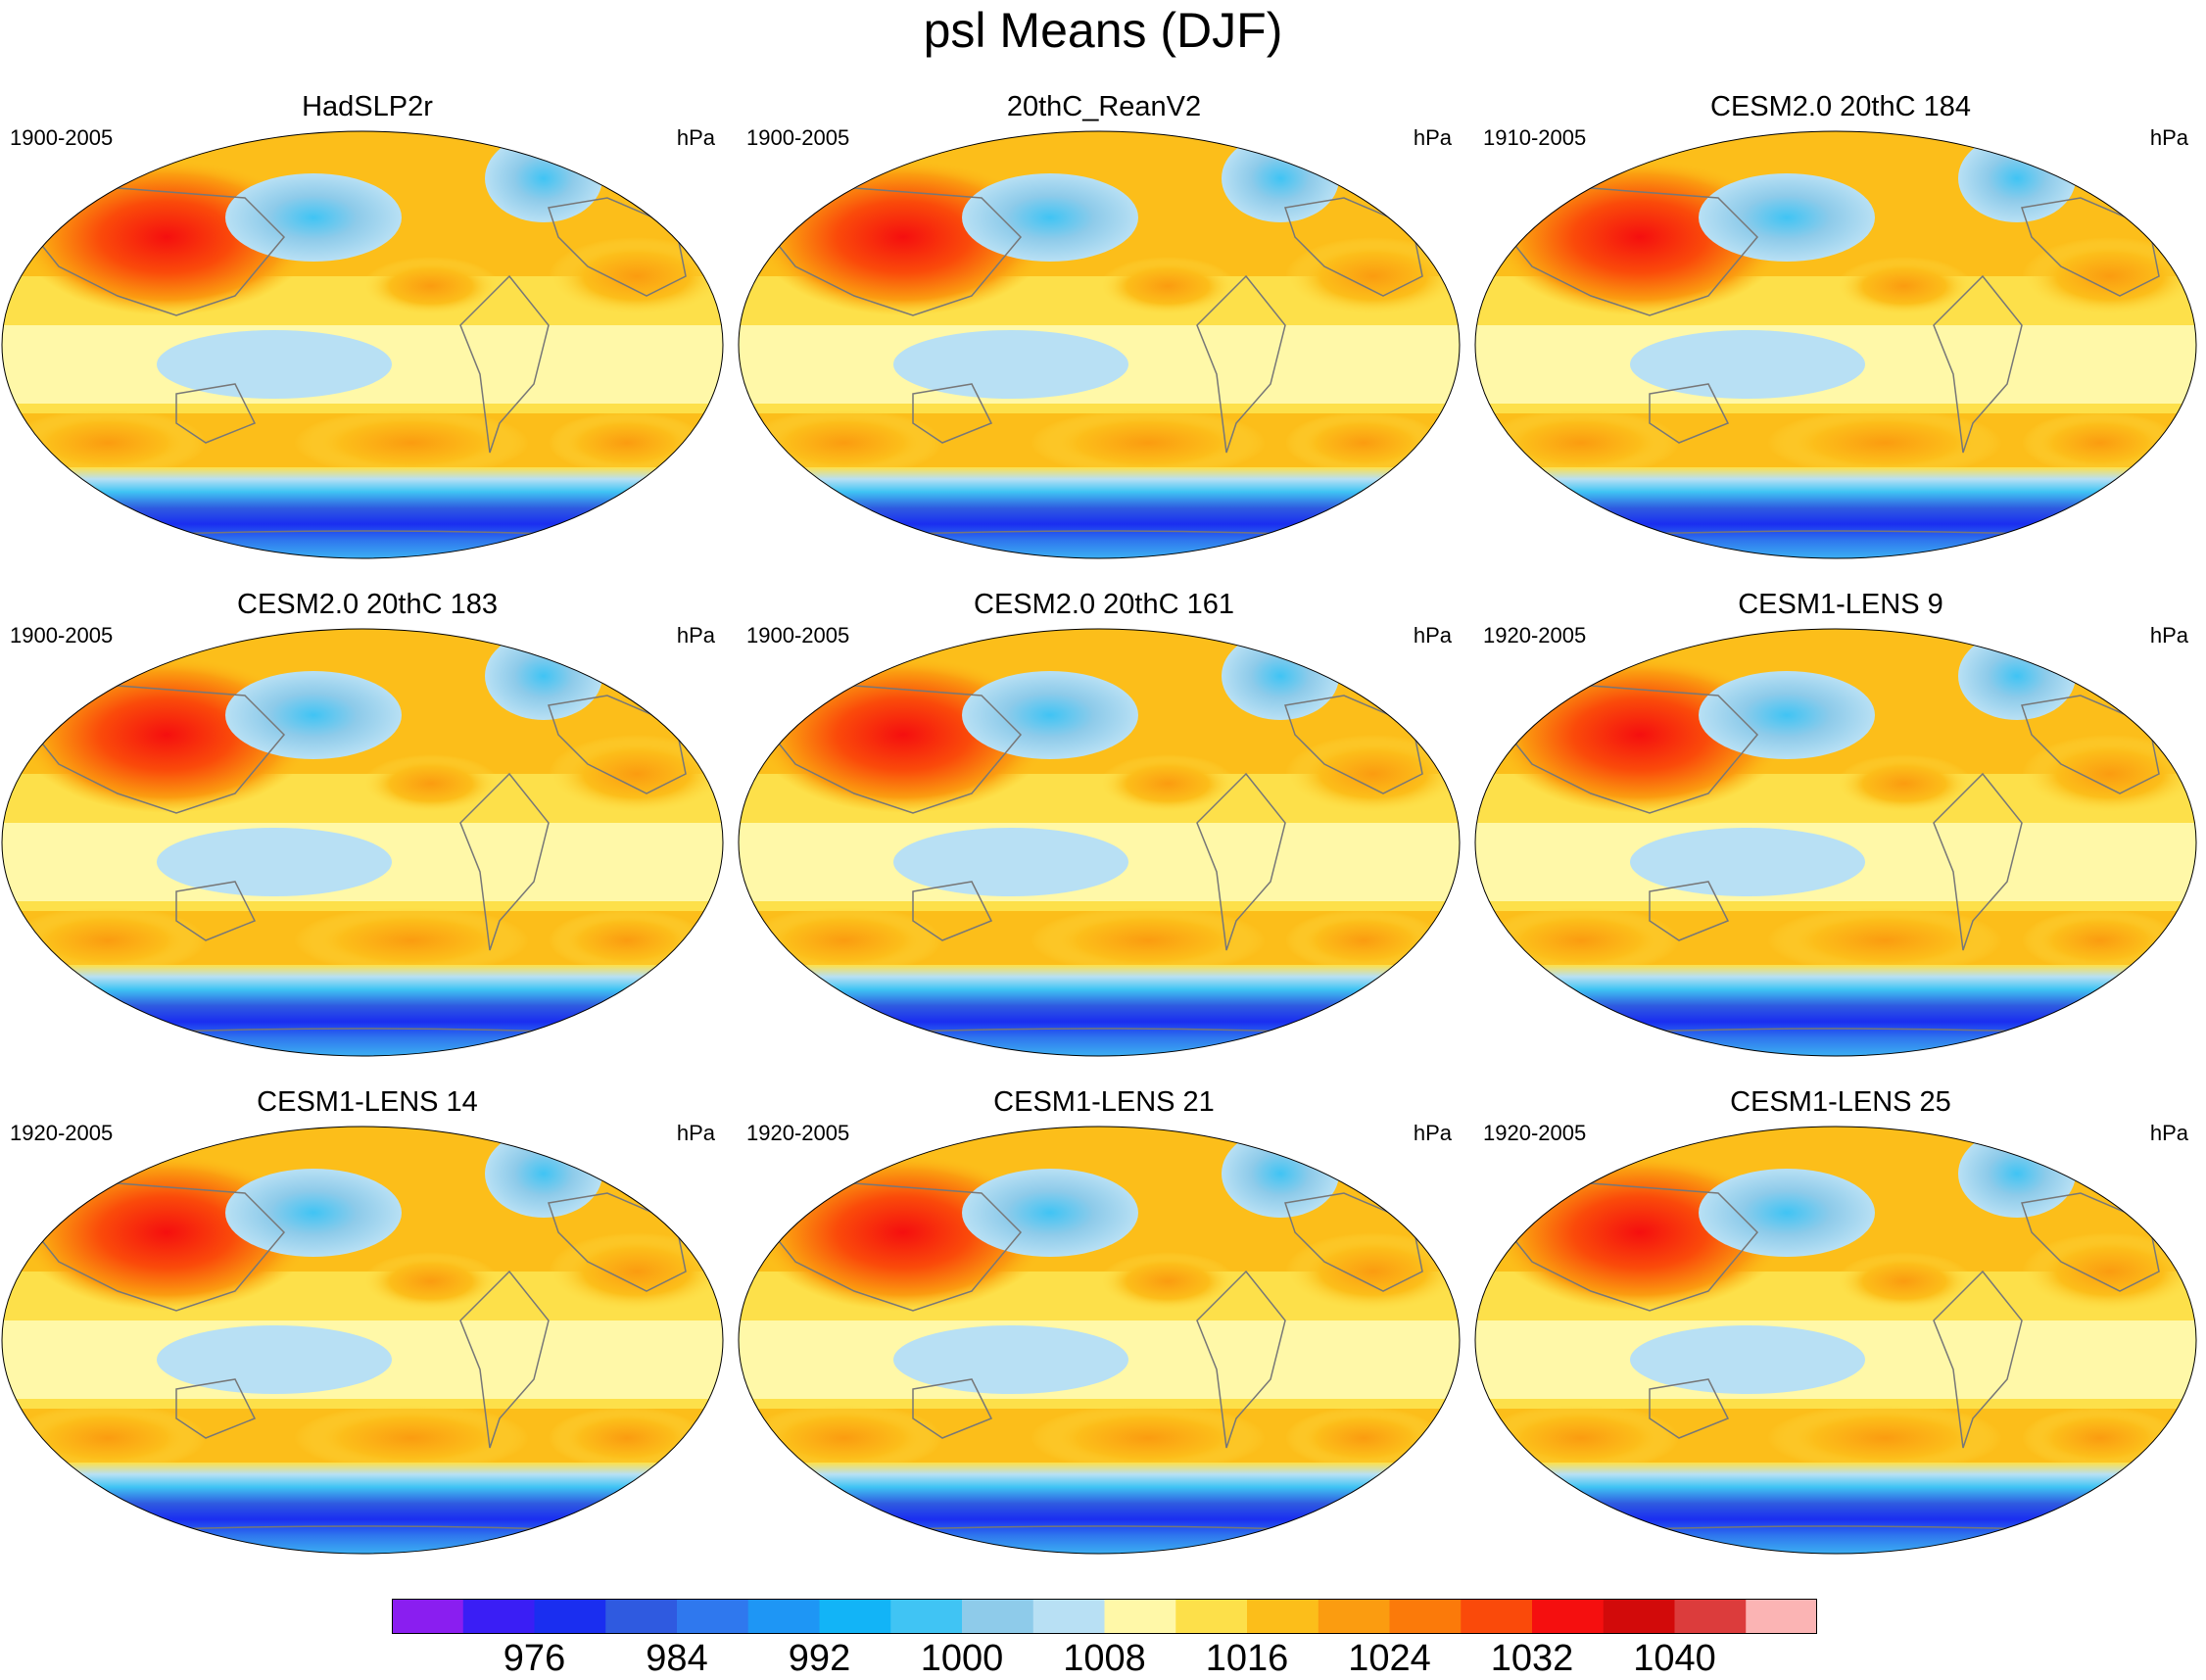  I want to click on colorbar-label: 976, so click(534, 1658).